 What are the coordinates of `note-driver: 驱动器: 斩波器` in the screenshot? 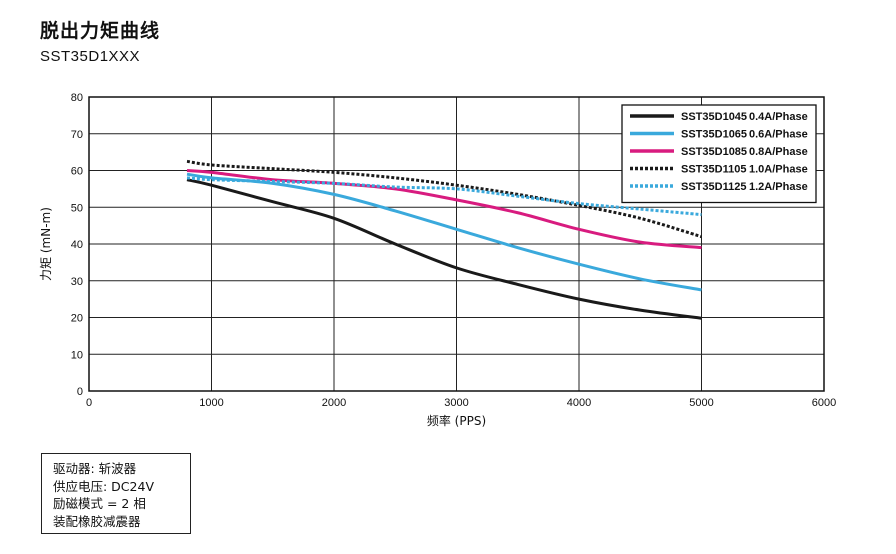 It's located at (95, 468).